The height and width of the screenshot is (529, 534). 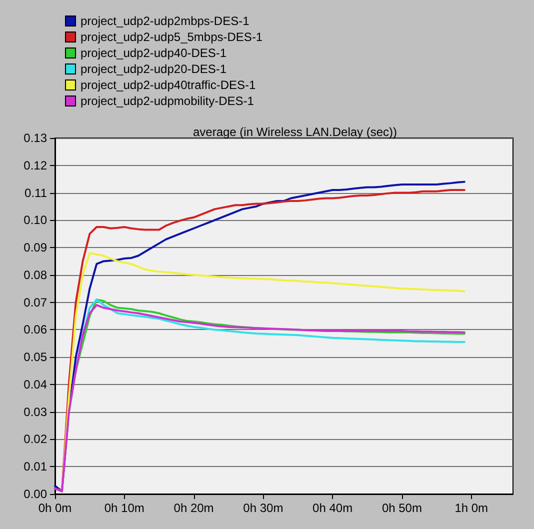 What do you see at coordinates (36, 138) in the screenshot?
I see `y-tick-label: 0.13` at bounding box center [36, 138].